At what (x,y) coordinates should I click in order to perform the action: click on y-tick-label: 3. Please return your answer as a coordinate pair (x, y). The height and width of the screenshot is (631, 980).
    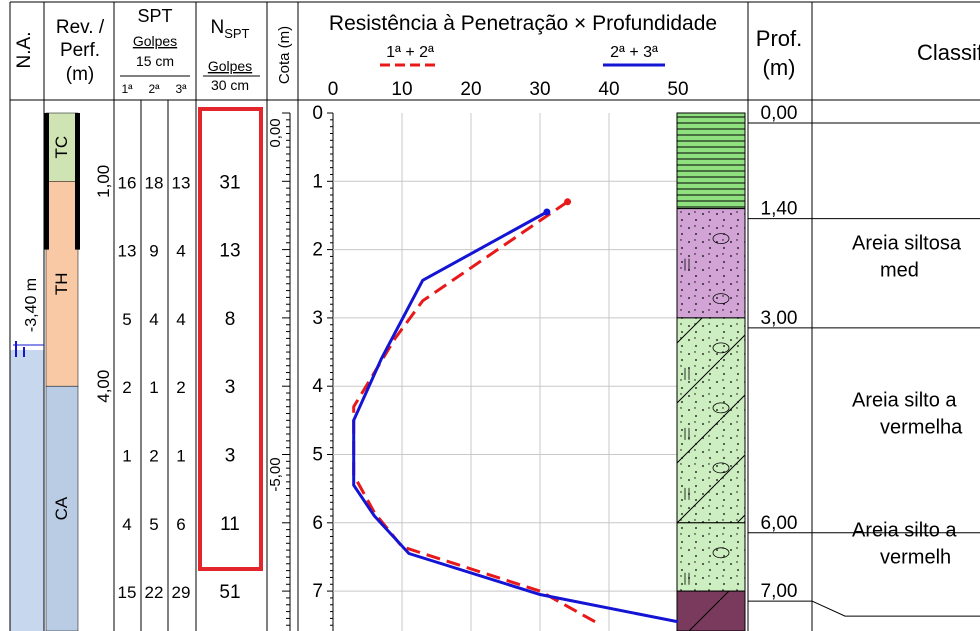
    Looking at the image, I should click on (317, 318).